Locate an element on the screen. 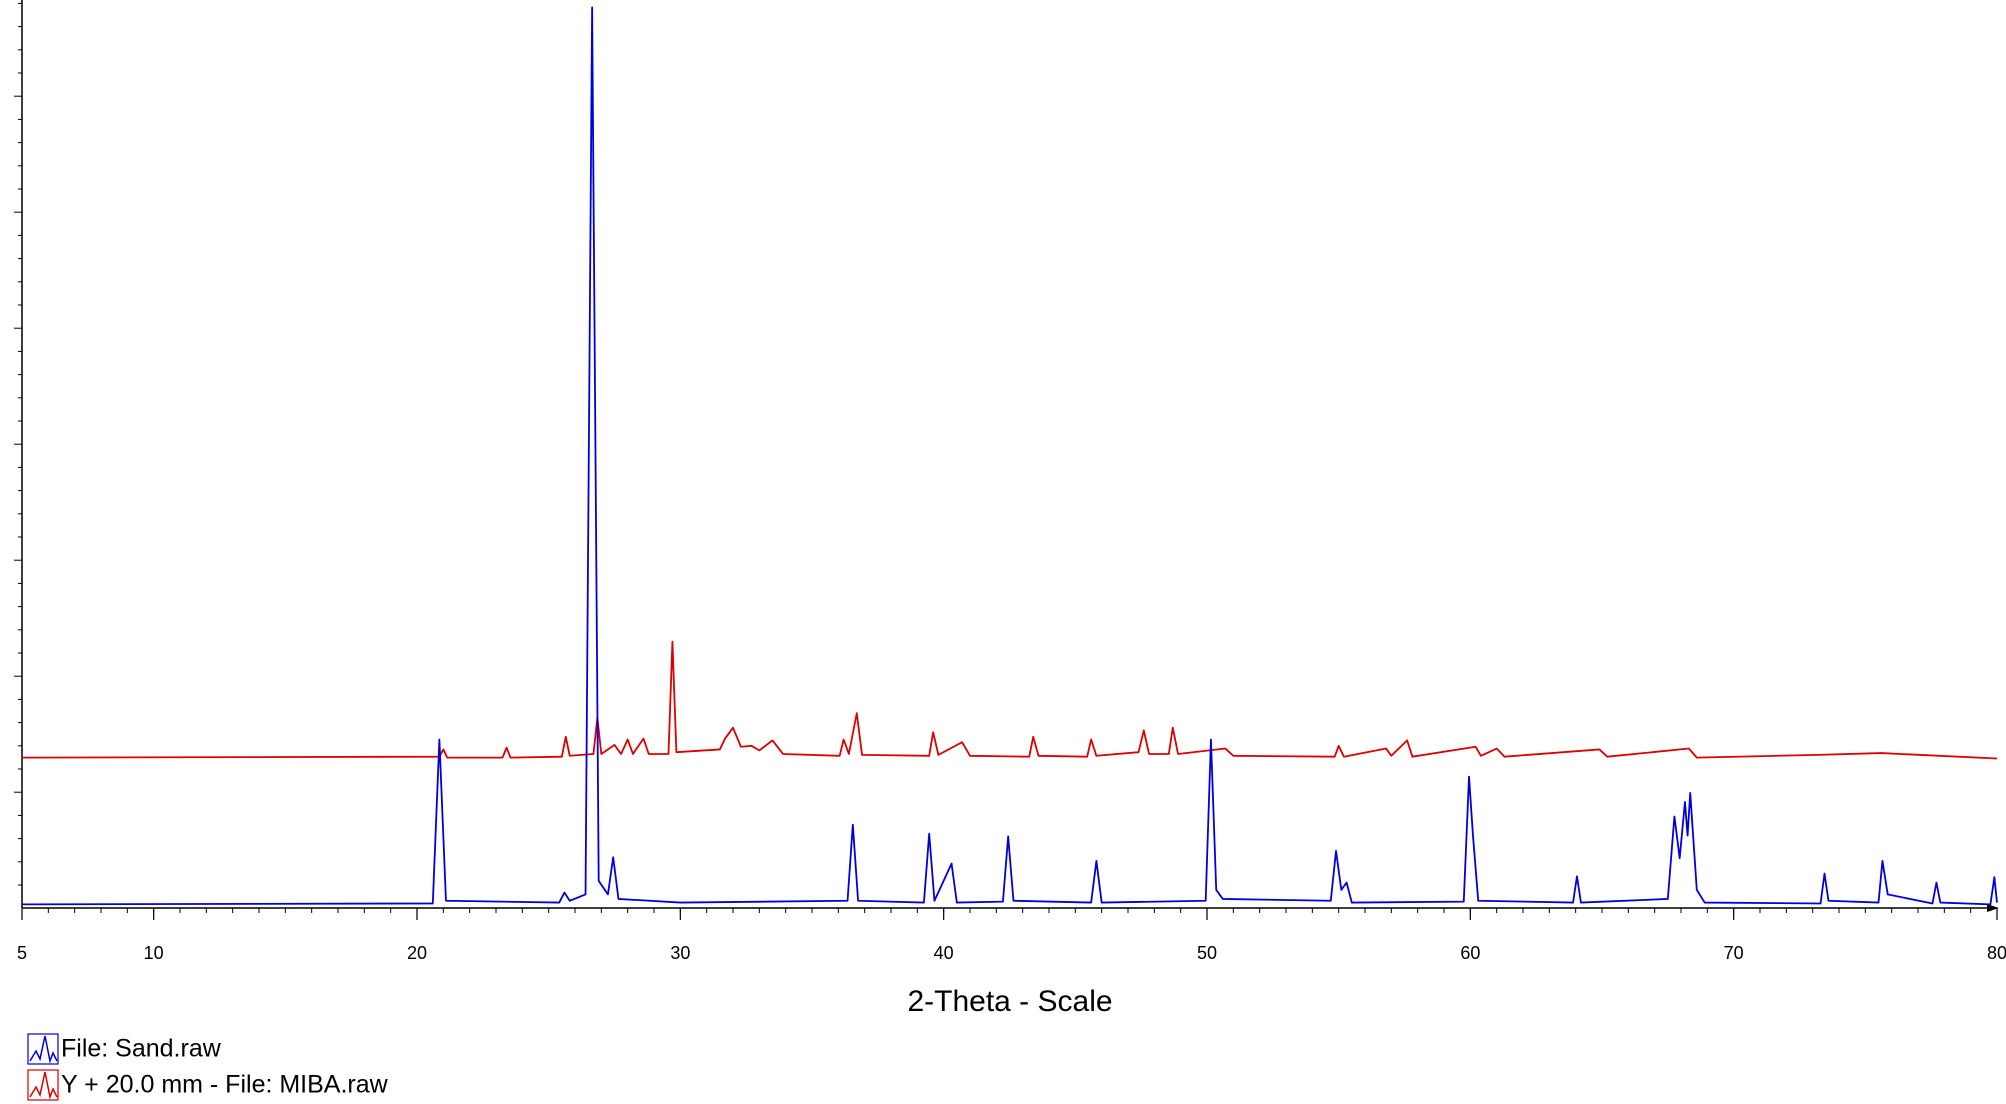  x-tick-label: 70 is located at coordinates (1734, 953).